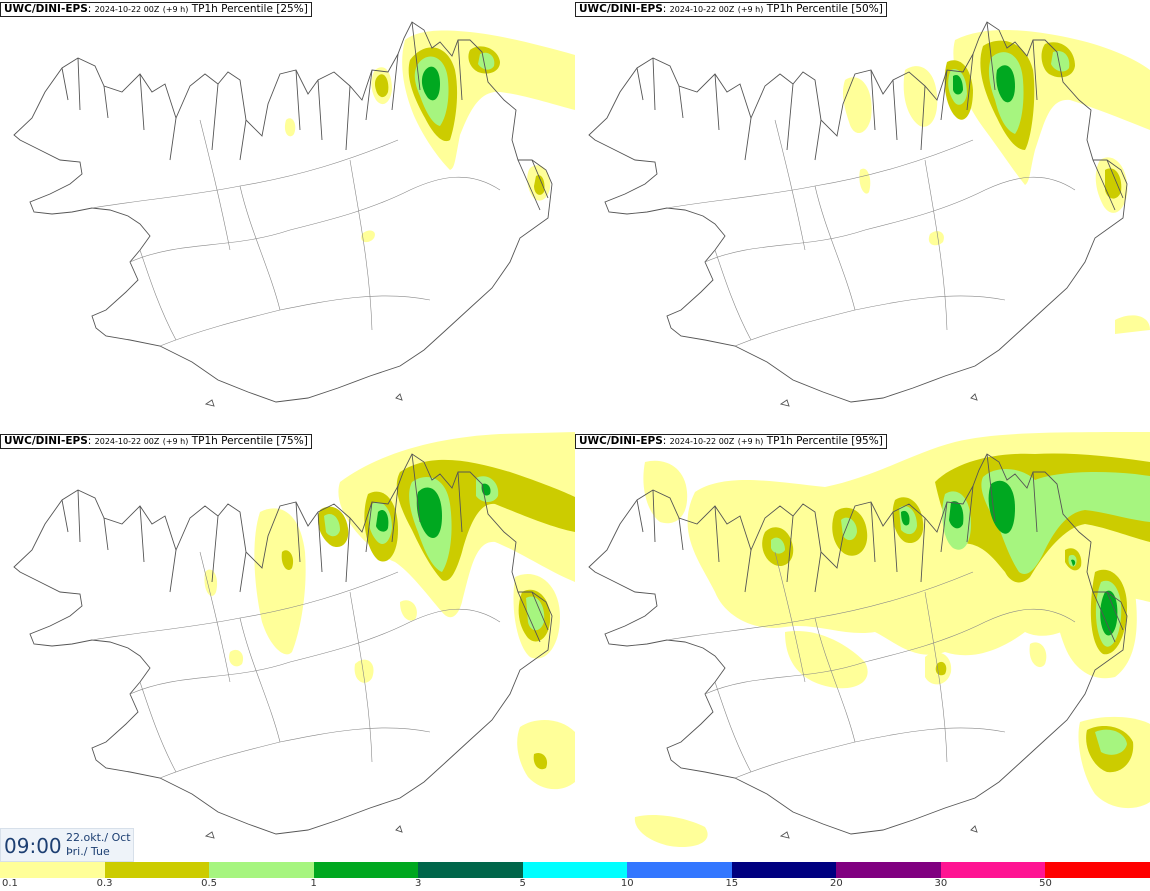 Image resolution: width=1150 pixels, height=891 pixels. What do you see at coordinates (836, 883) in the screenshot?
I see `colorbar-tick-label: 20` at bounding box center [836, 883].